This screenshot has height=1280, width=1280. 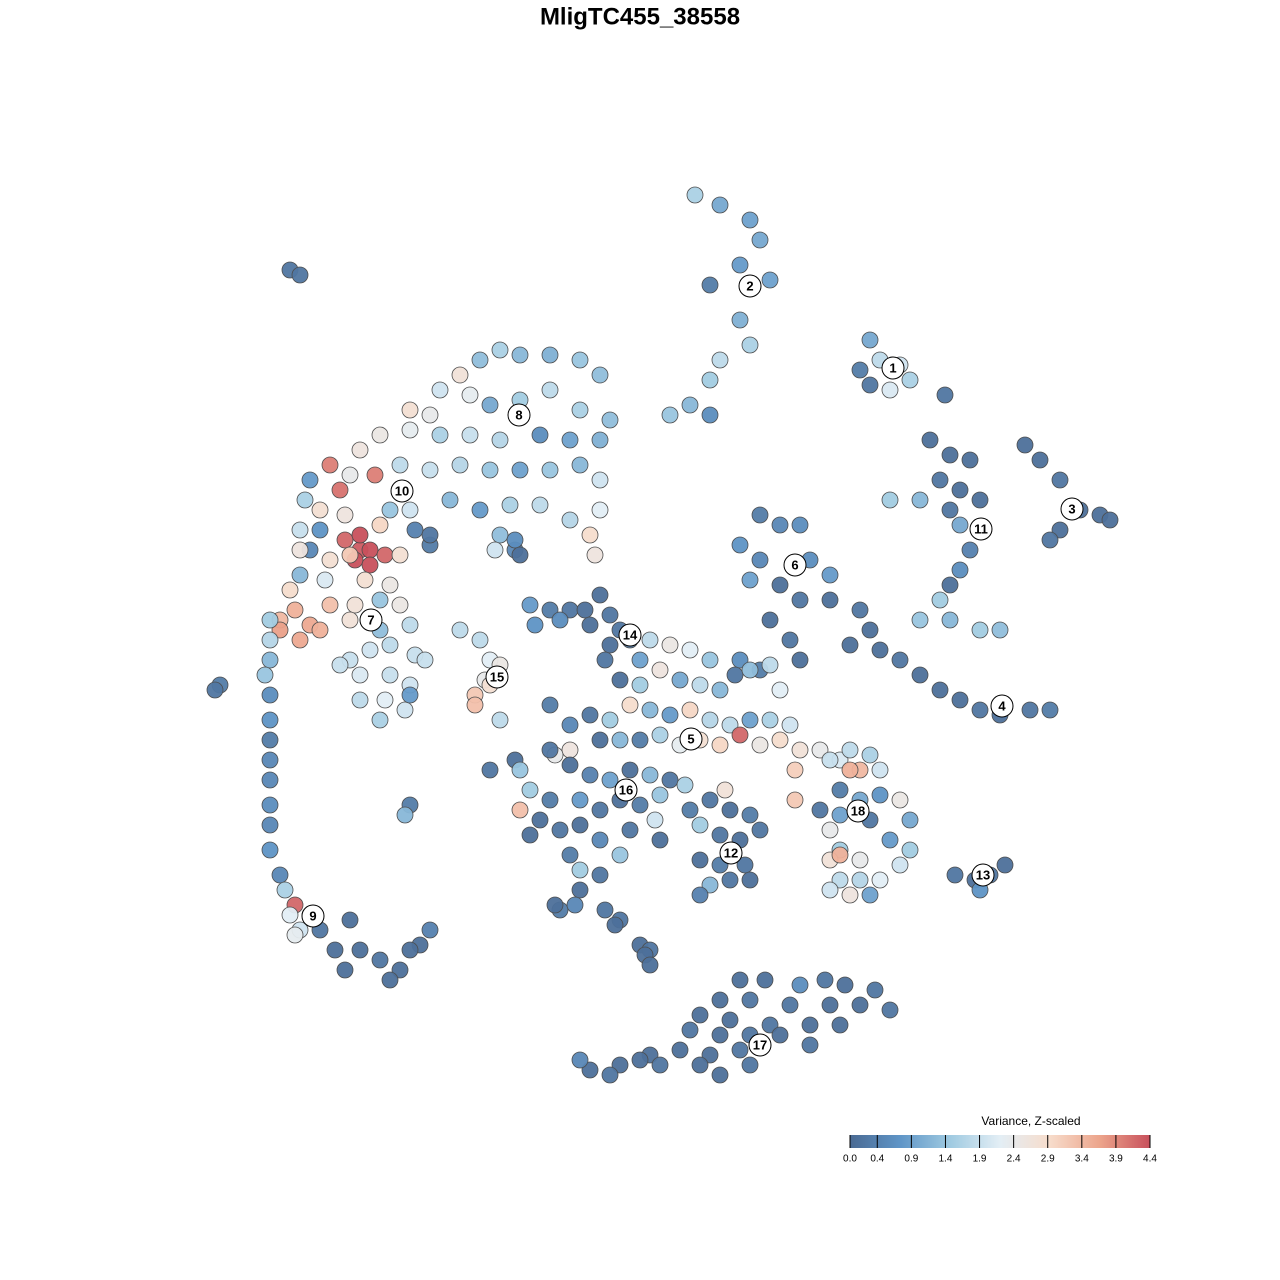 What do you see at coordinates (1071, 508) in the screenshot?
I see `cluster-label: 3` at bounding box center [1071, 508].